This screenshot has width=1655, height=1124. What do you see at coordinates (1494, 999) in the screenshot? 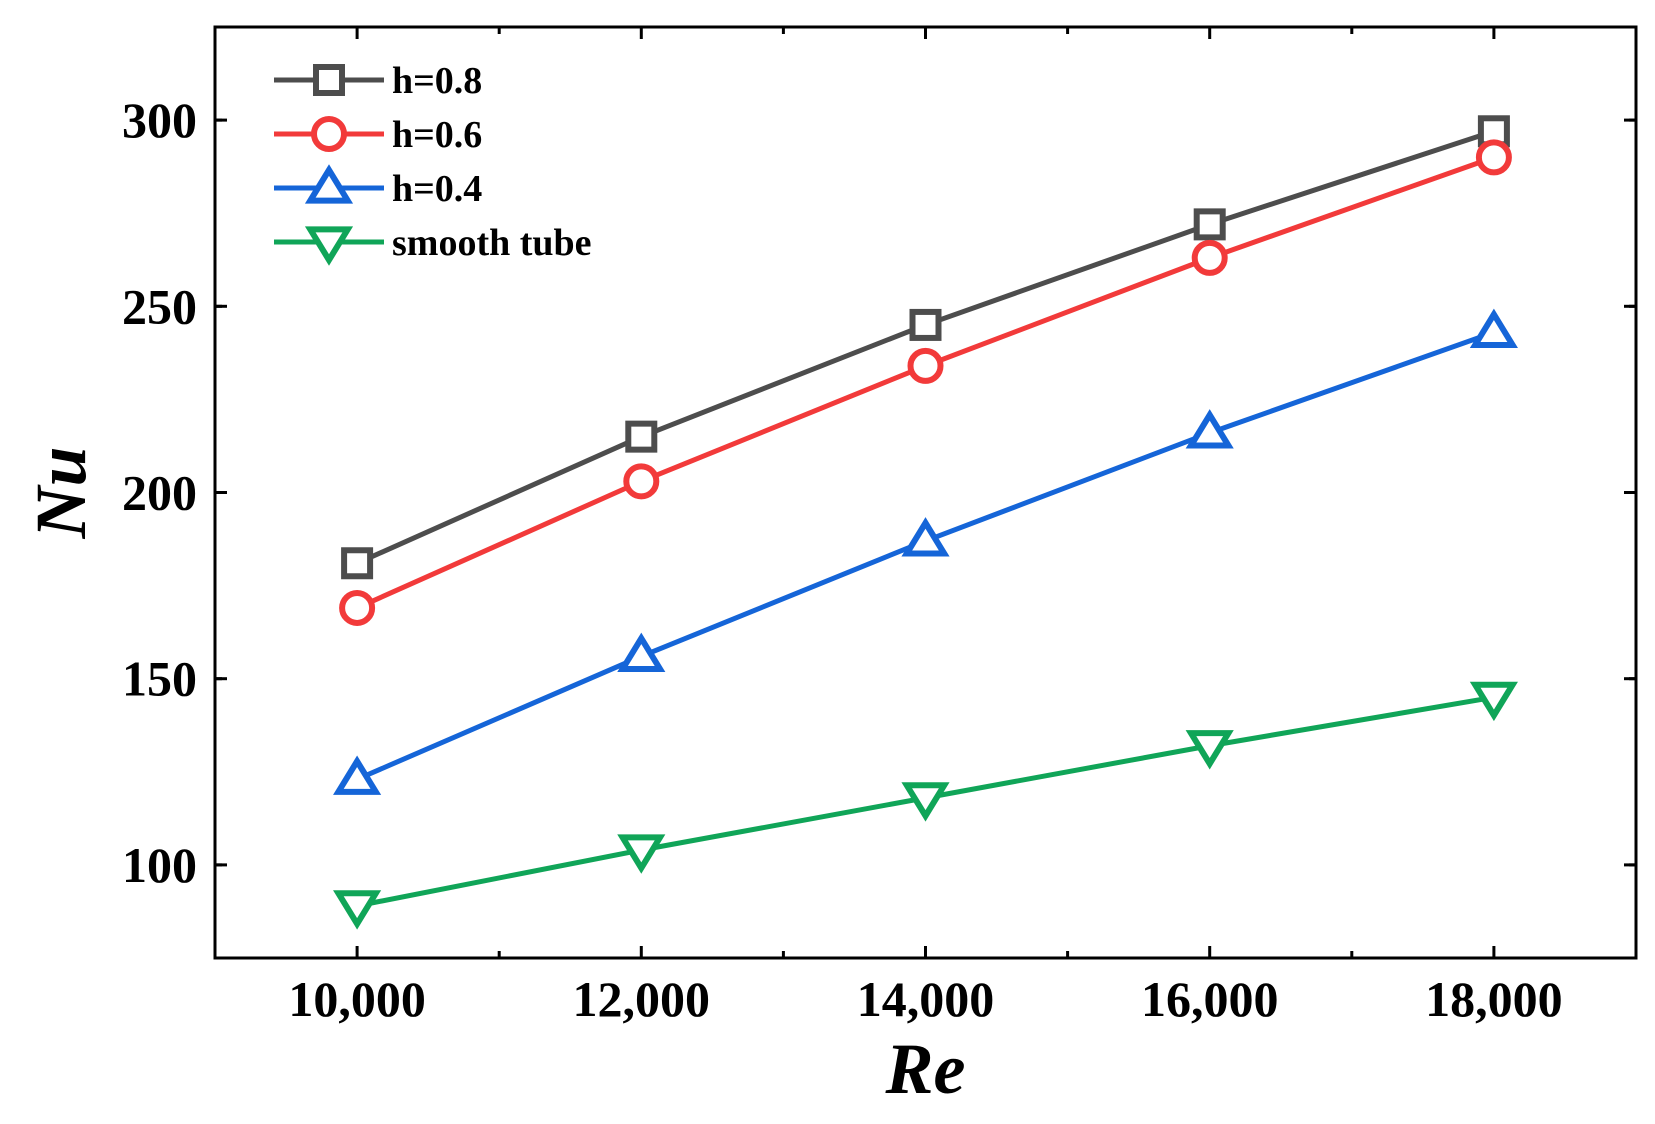
I see `x-tick-label: 18,000` at bounding box center [1494, 999].